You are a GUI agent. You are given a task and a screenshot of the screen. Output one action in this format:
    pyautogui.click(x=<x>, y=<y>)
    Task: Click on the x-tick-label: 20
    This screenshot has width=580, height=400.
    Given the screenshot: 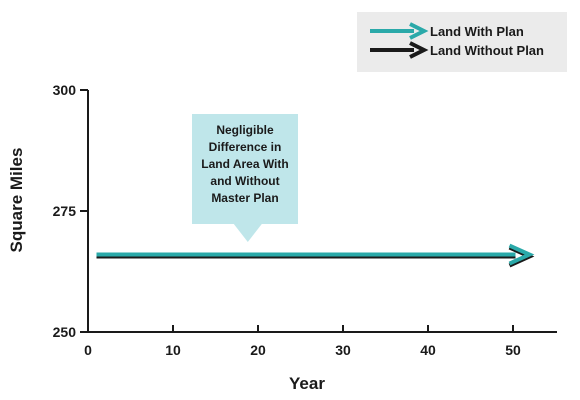 What is the action you would take?
    pyautogui.click(x=258, y=350)
    